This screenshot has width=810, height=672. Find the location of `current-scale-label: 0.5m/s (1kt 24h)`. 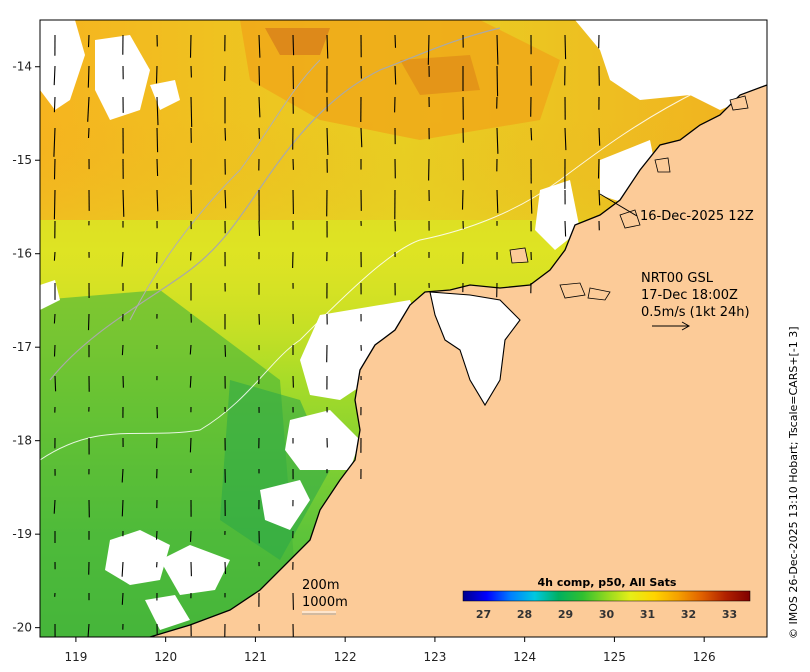

current-scale-label: 0.5m/s (1kt 24h) is located at coordinates (695, 312).